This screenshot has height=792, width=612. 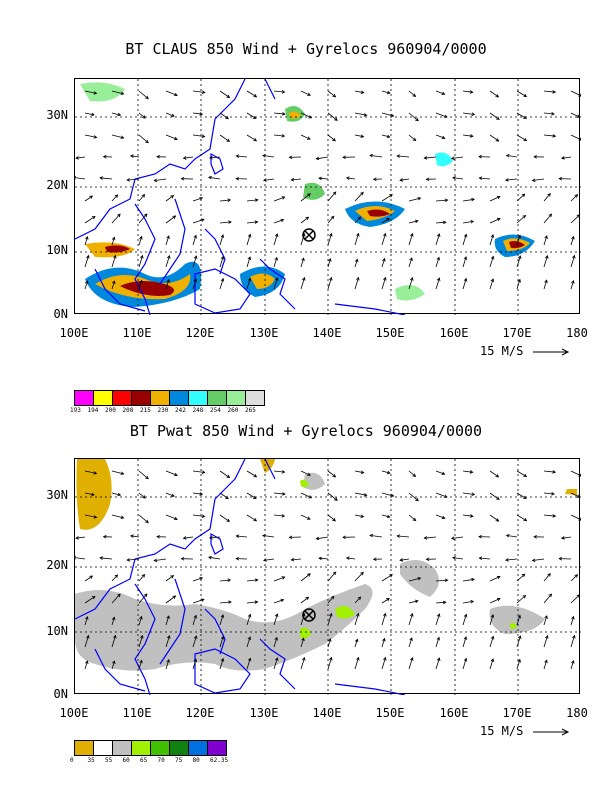 What do you see at coordinates (517, 713) in the screenshot?
I see `panel2-lon-label: 170E` at bounding box center [517, 713].